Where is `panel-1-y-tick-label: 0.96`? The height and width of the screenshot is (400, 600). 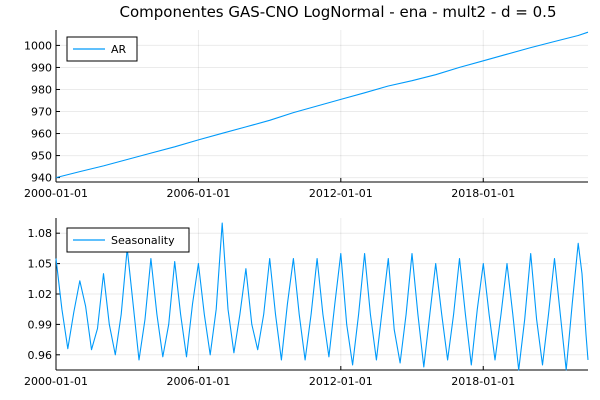
panel-1-y-tick-label: 0.96 is located at coordinates (40, 355).